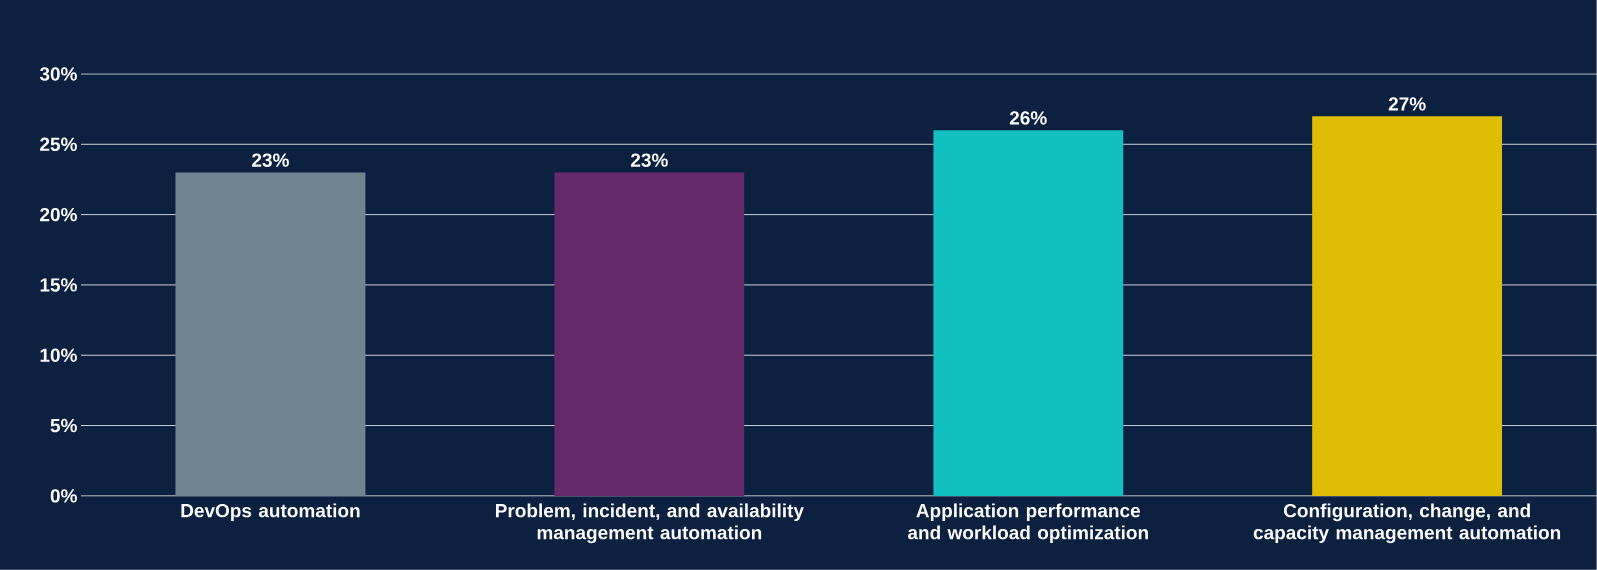 This screenshot has height=570, width=1597. What do you see at coordinates (58, 74) in the screenshot?
I see `y-tick-label: 30%` at bounding box center [58, 74].